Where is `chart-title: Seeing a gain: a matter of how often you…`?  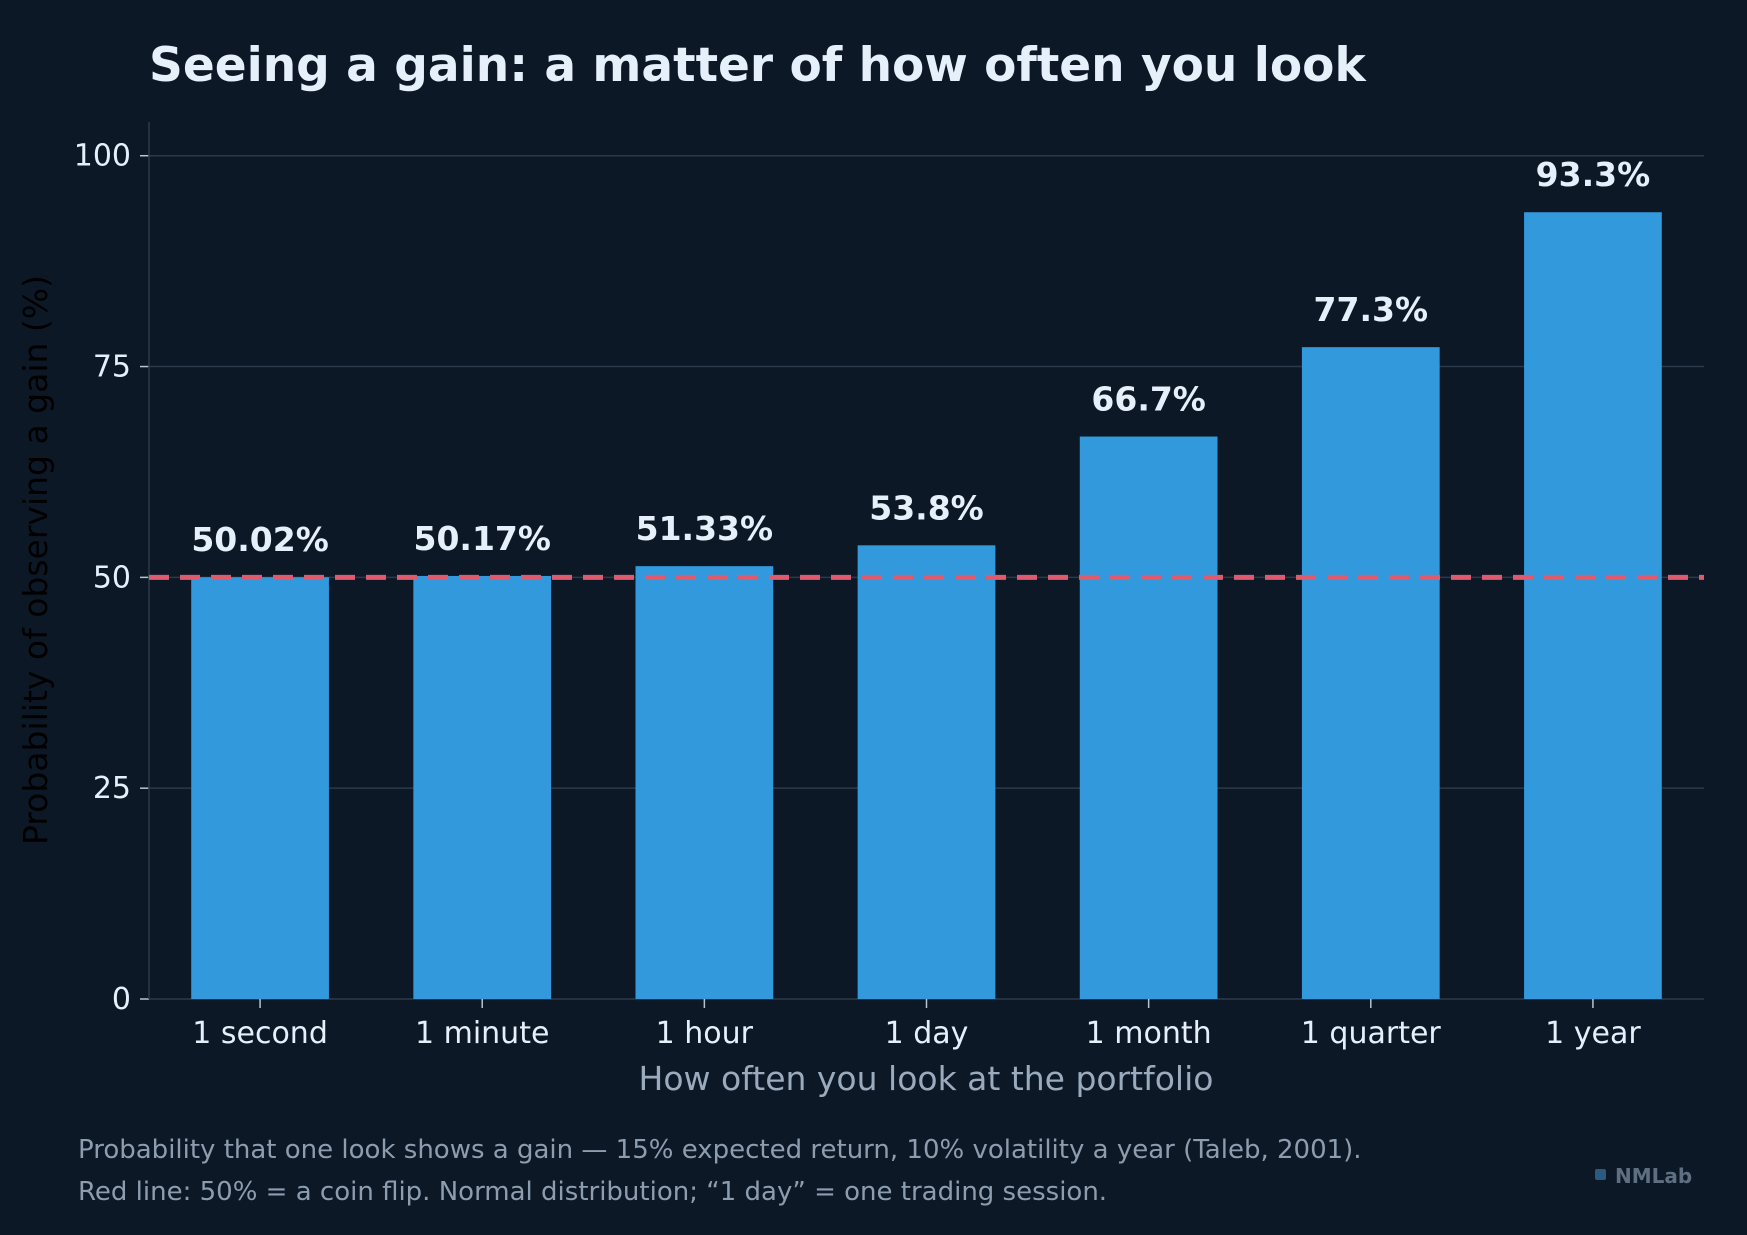
chart-title: Seeing a gain: a matter of how often you… is located at coordinates (758, 65).